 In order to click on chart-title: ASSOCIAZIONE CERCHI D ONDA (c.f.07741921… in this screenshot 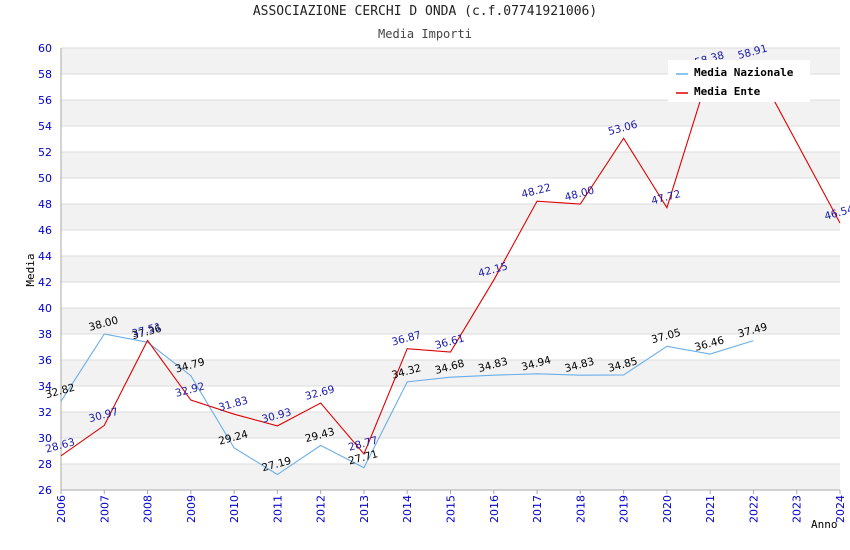, I will do `click(425, 11)`.